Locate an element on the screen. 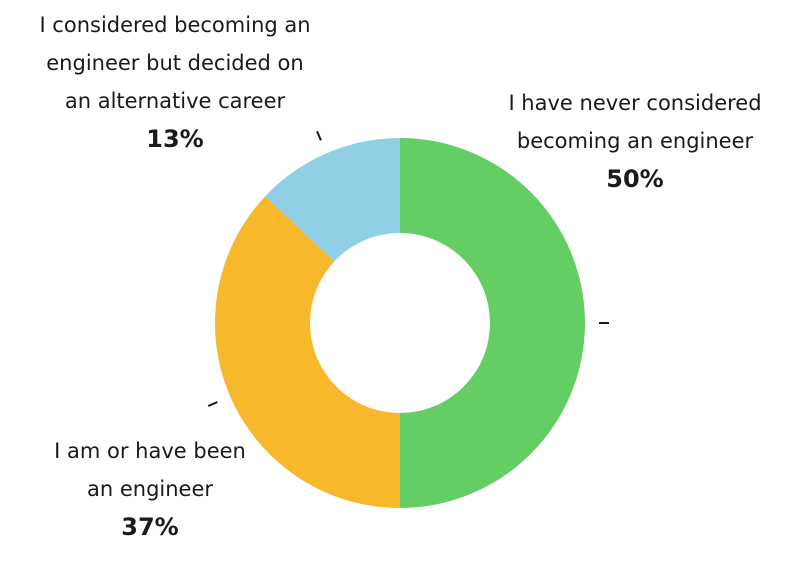 Image resolution: width=800 pixels, height=566 pixels. slice-label-line: I am or have been is located at coordinates (150, 451).